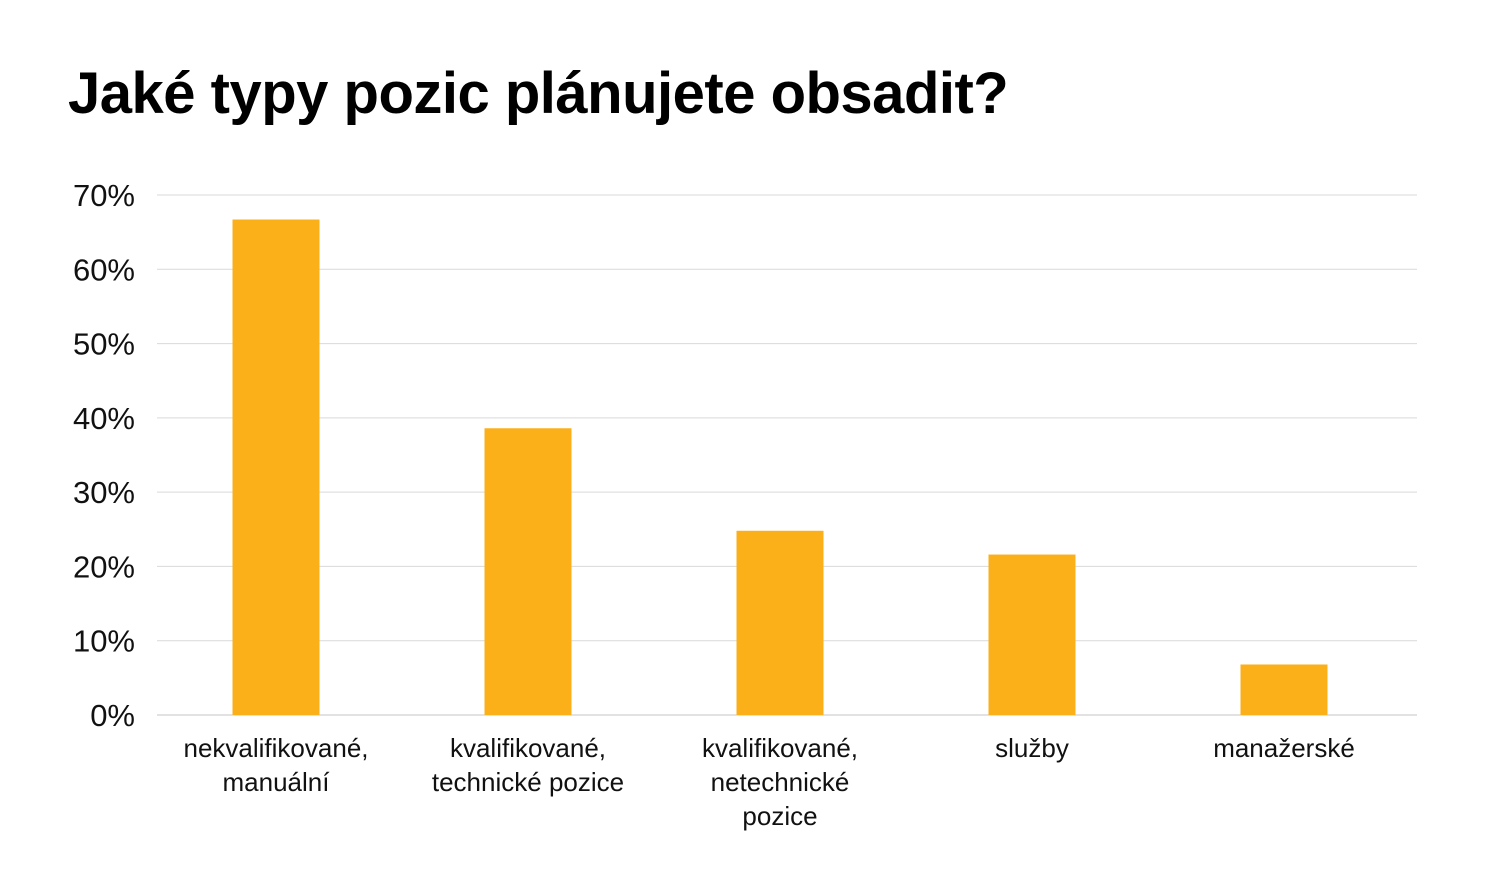 This screenshot has width=1500, height=879. What do you see at coordinates (104, 566) in the screenshot?
I see `y-tick-label: 20%` at bounding box center [104, 566].